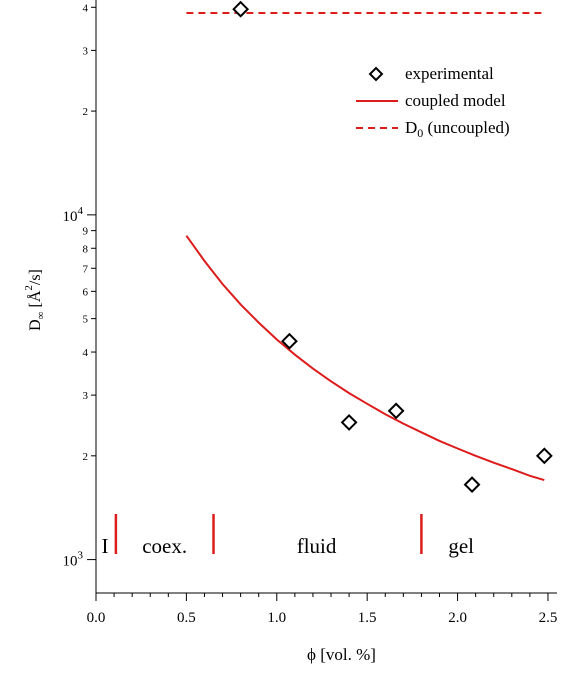  Describe the element at coordinates (317, 546) in the screenshot. I see `region-label: fluid` at that location.